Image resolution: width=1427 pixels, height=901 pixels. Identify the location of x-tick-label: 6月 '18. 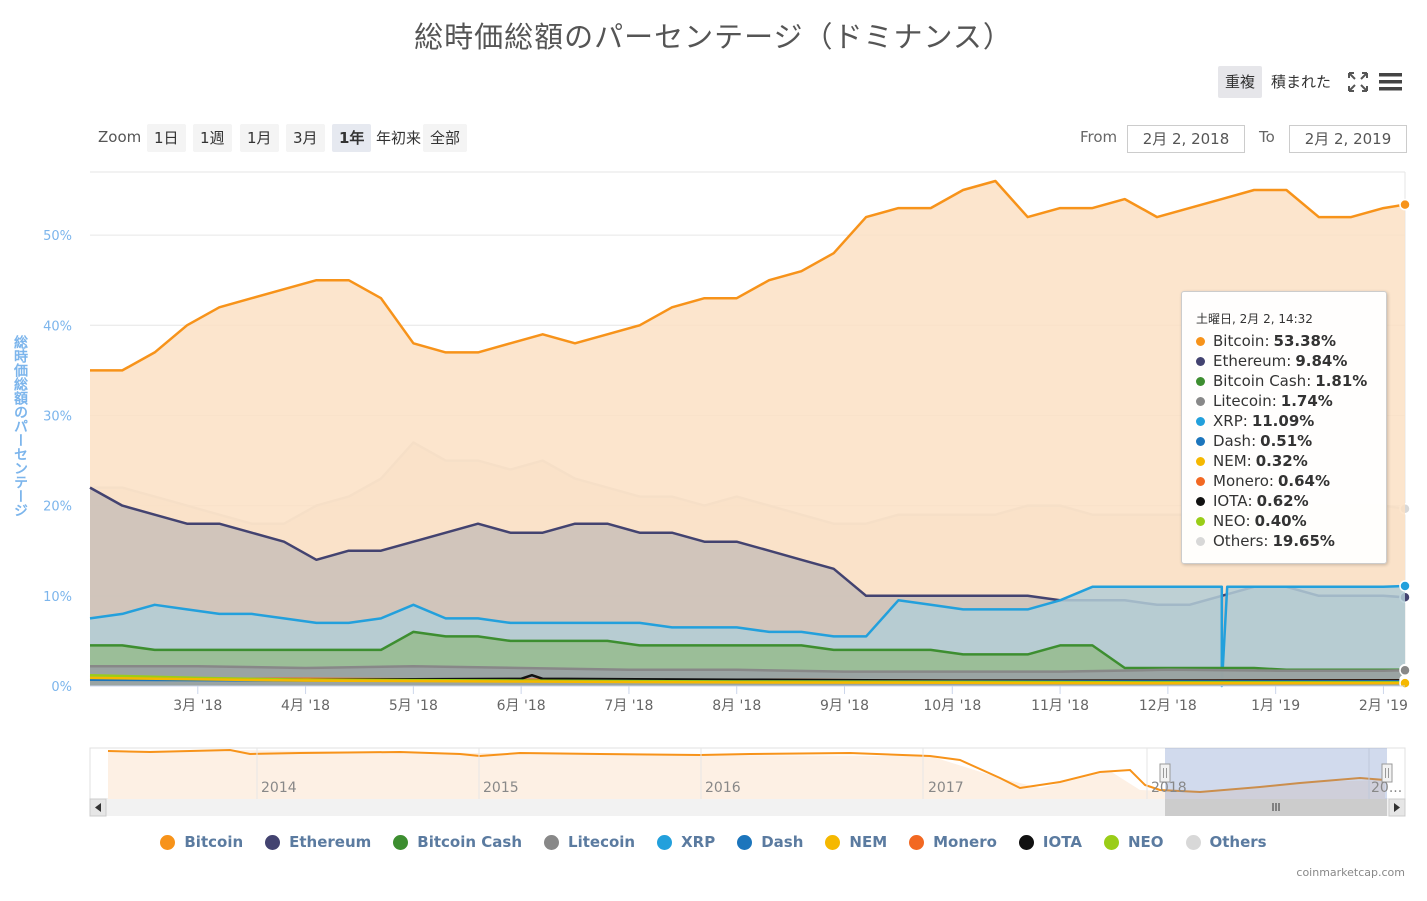
(521, 706).